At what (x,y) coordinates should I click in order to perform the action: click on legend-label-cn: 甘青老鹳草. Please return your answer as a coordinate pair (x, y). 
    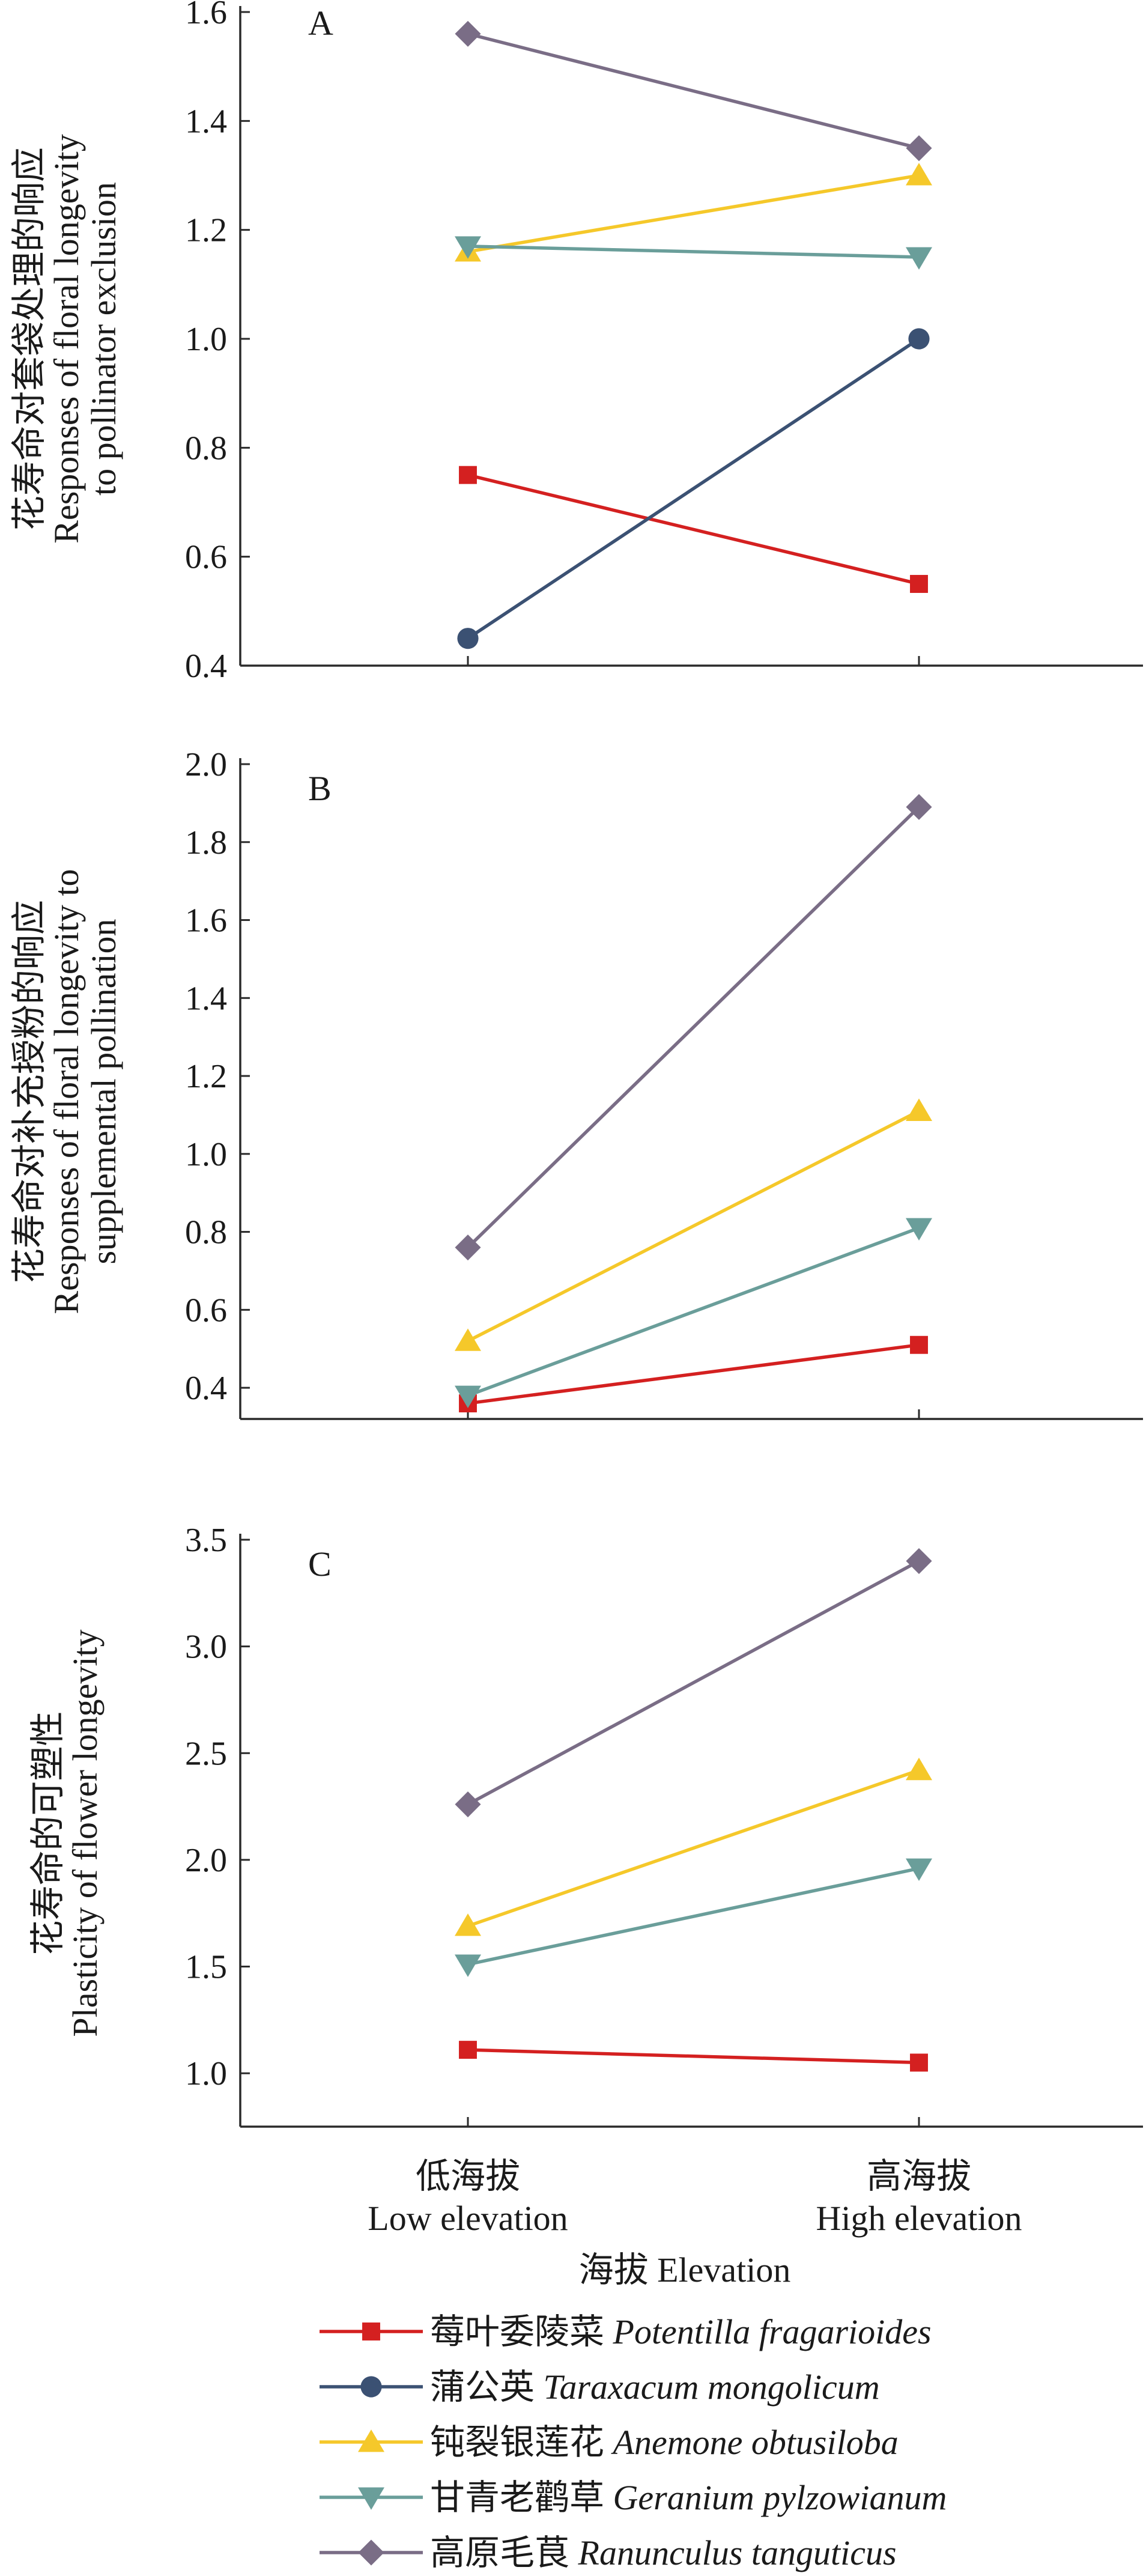
    Looking at the image, I should click on (521, 2497).